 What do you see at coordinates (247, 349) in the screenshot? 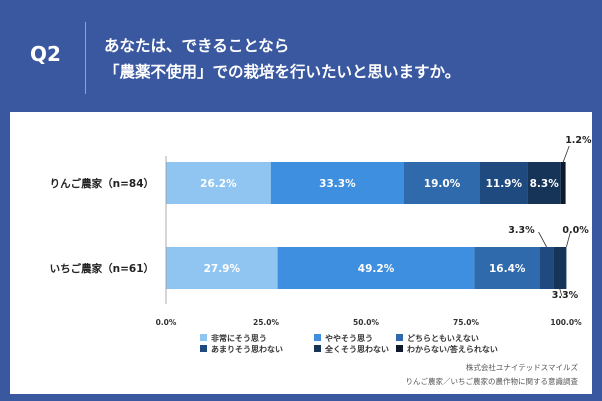
I see `legend-label-3: あまりそう思わない` at bounding box center [247, 349].